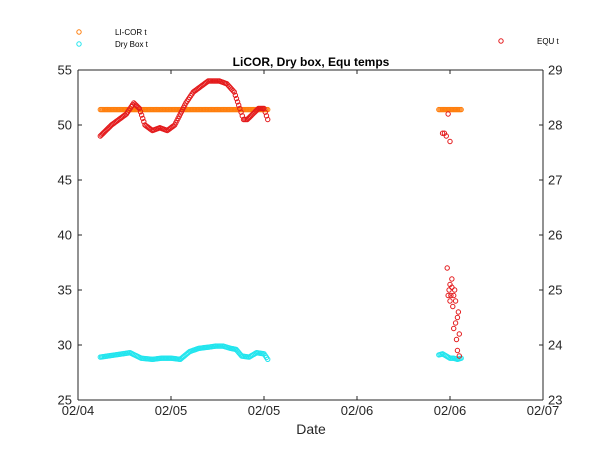 This screenshot has width=600, height=450. What do you see at coordinates (461, 109) in the screenshot?
I see `data-point-li-cor-t` at bounding box center [461, 109].